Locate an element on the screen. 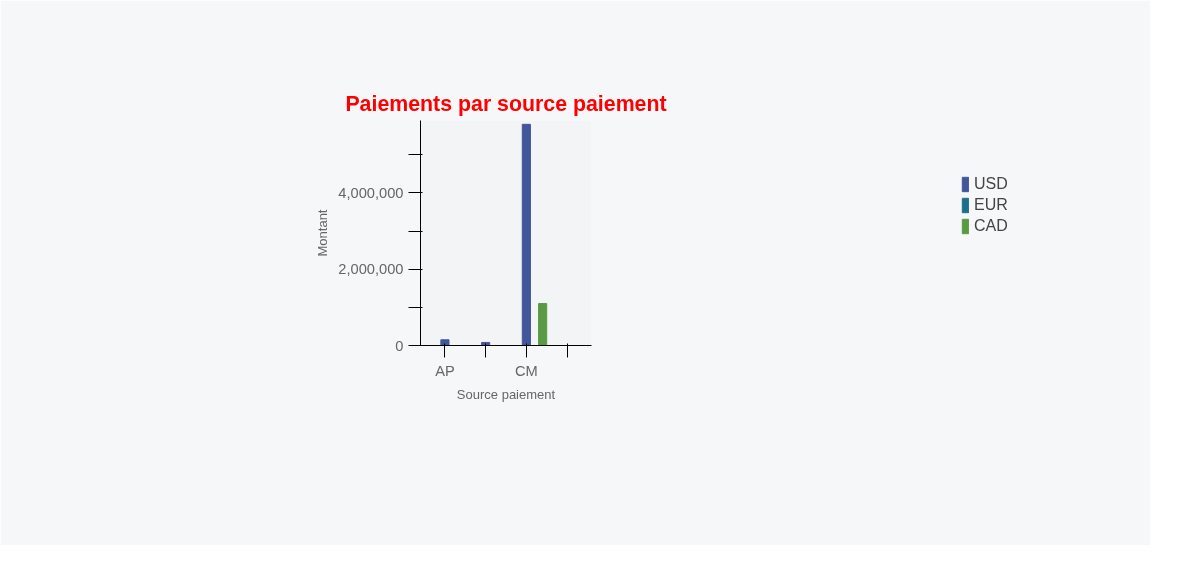 This screenshot has height=577, width=1185. legend-label: USD is located at coordinates (991, 184).